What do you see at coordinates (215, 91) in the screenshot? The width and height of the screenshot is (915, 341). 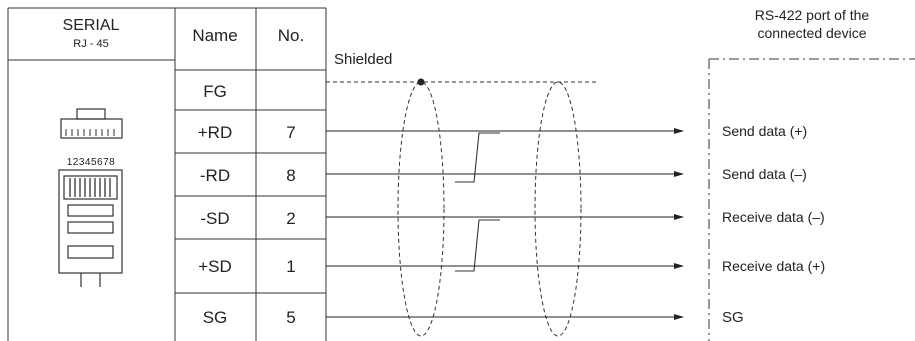 I see `row-name-fg: FG` at bounding box center [215, 91].